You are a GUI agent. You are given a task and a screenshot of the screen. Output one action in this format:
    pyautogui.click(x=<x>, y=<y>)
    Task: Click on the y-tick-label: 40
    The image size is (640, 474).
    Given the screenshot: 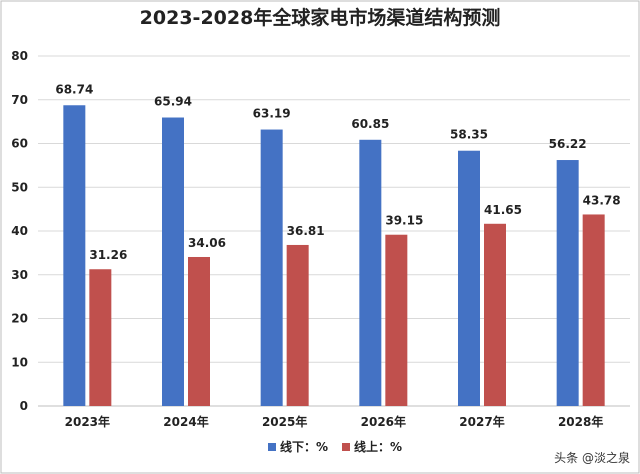 What is the action you would take?
    pyautogui.click(x=19, y=231)
    